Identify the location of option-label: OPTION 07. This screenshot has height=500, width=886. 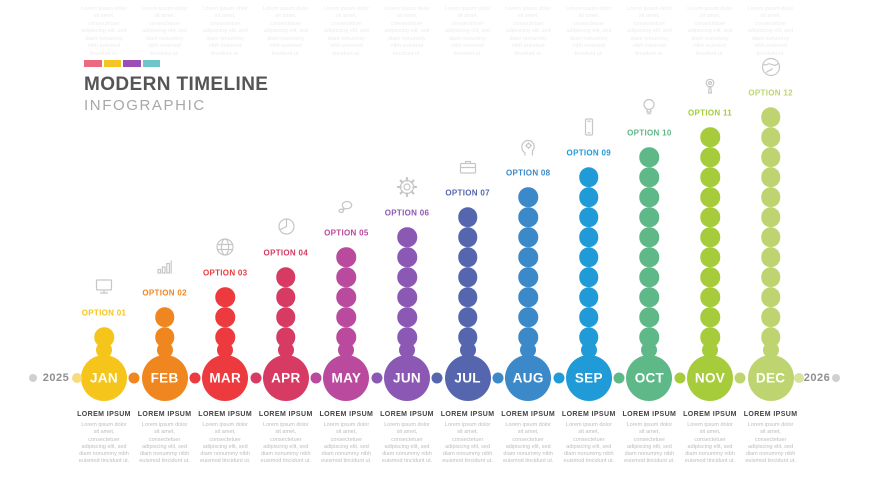
(467, 193).